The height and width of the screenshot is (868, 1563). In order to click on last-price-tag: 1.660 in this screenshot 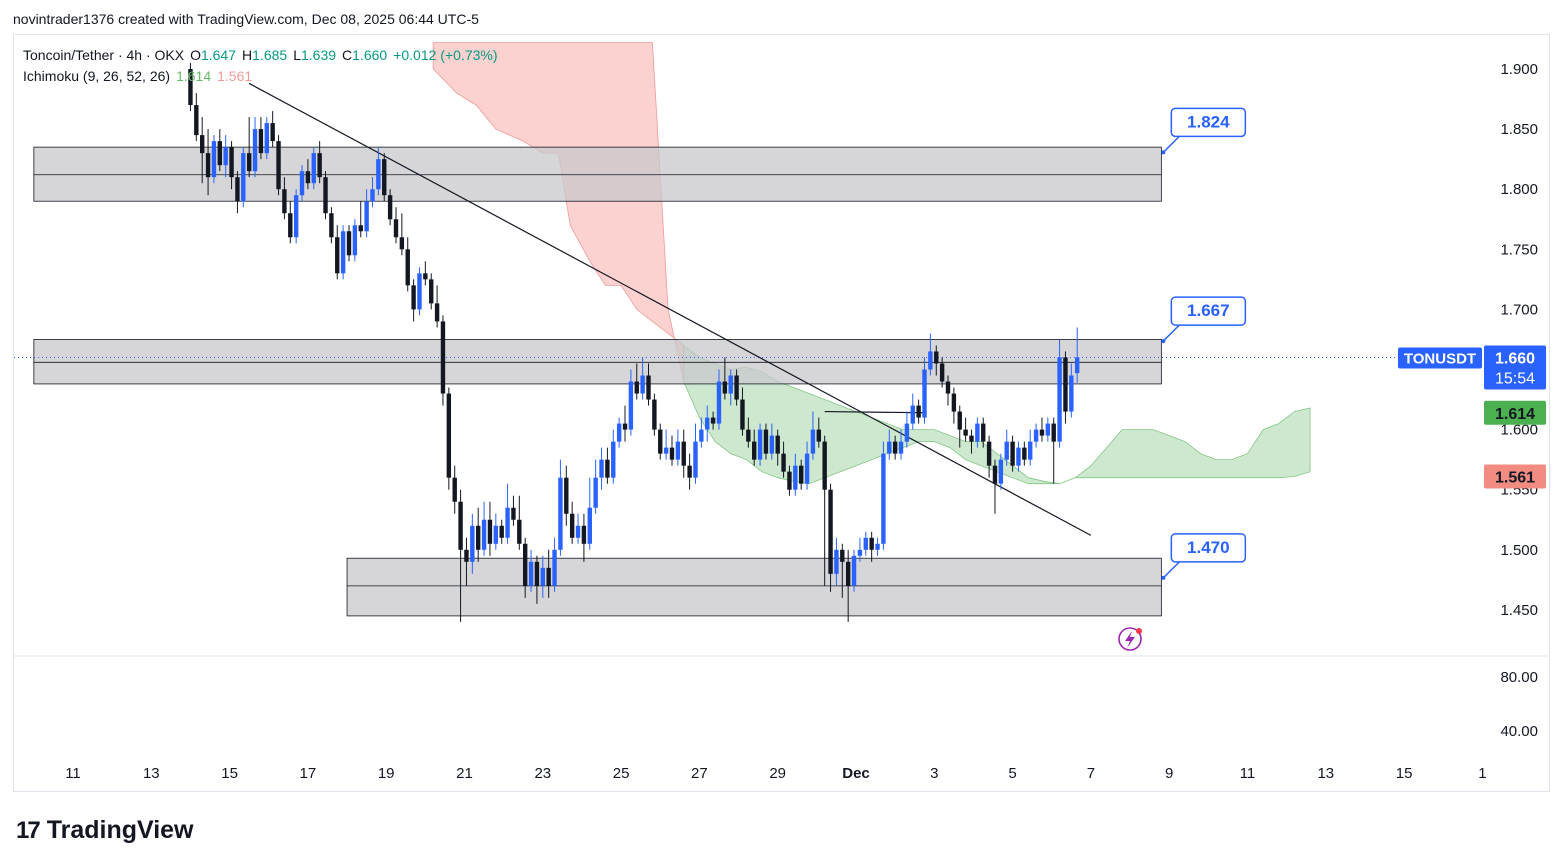, I will do `click(1515, 358)`.